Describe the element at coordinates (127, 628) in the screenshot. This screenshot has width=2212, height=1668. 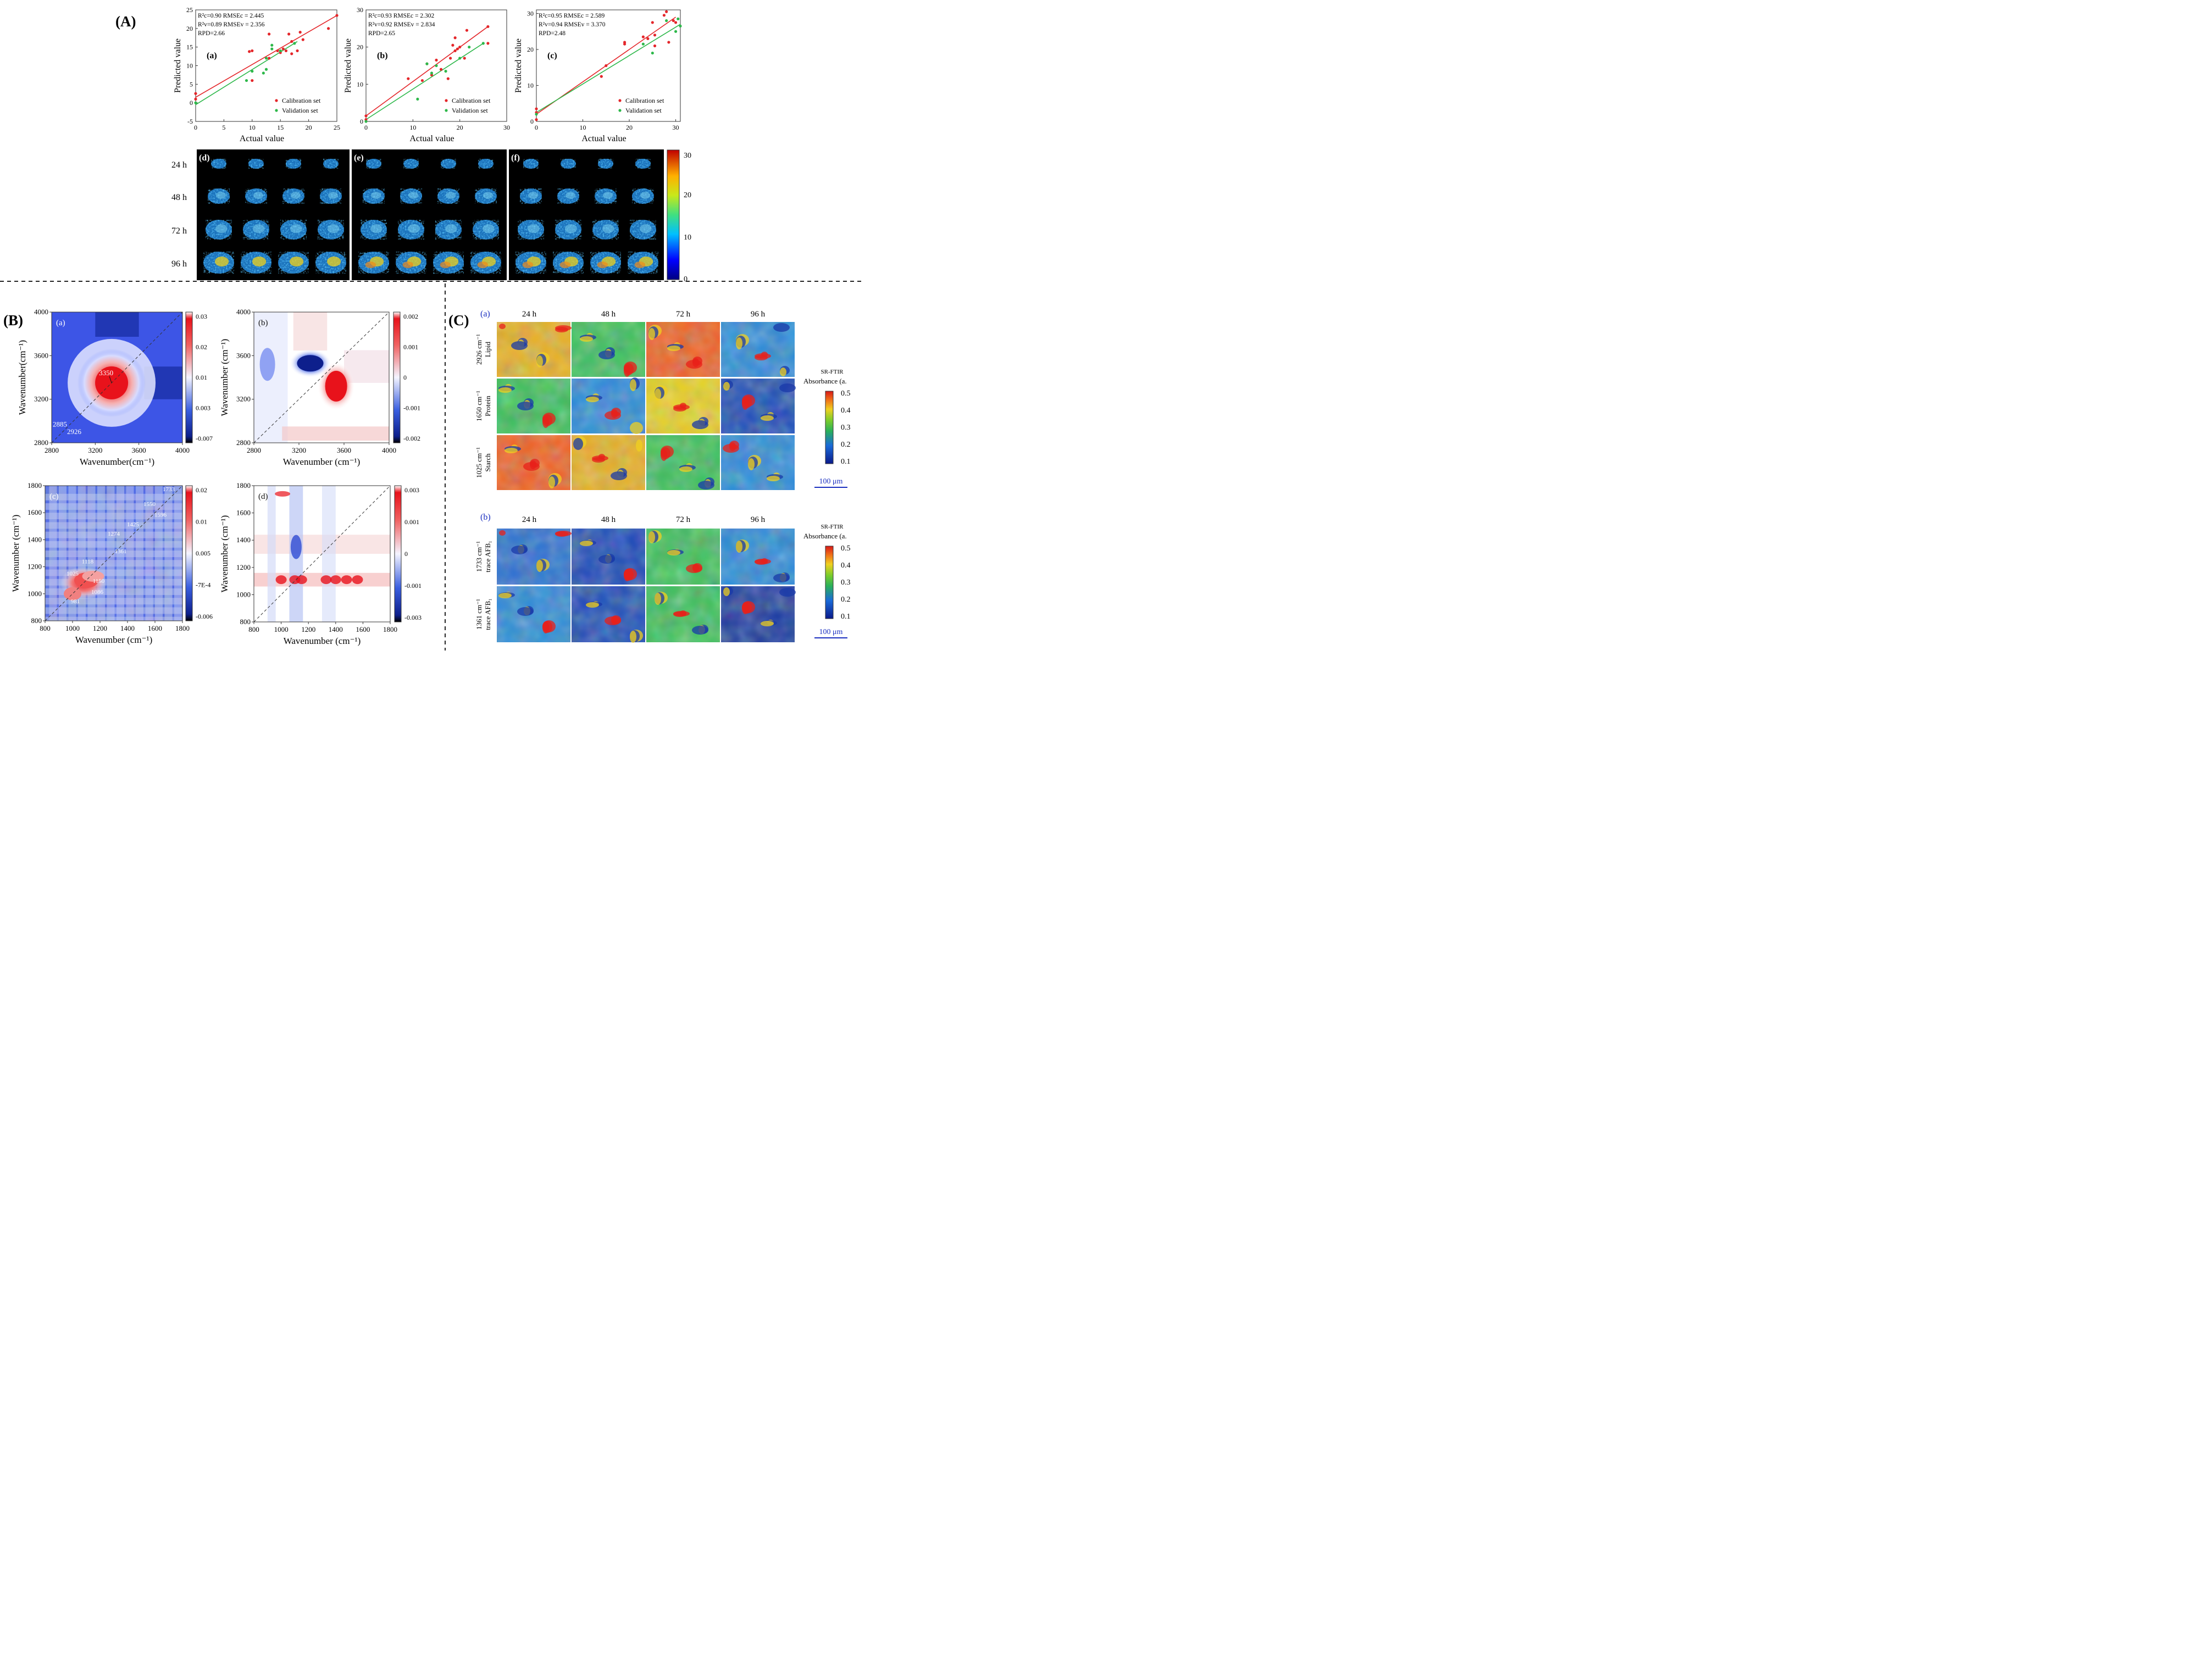
I see `x-tick-label: 1400` at that location.